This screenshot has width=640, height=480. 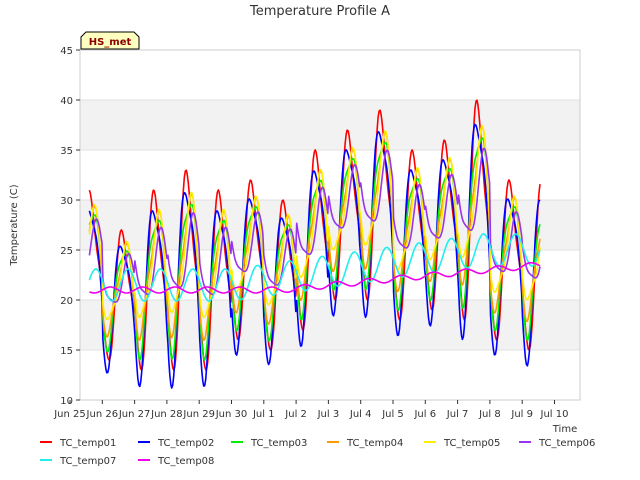 What do you see at coordinates (231, 414) in the screenshot?
I see `x-tick-label: Jun 30` at bounding box center [231, 414].